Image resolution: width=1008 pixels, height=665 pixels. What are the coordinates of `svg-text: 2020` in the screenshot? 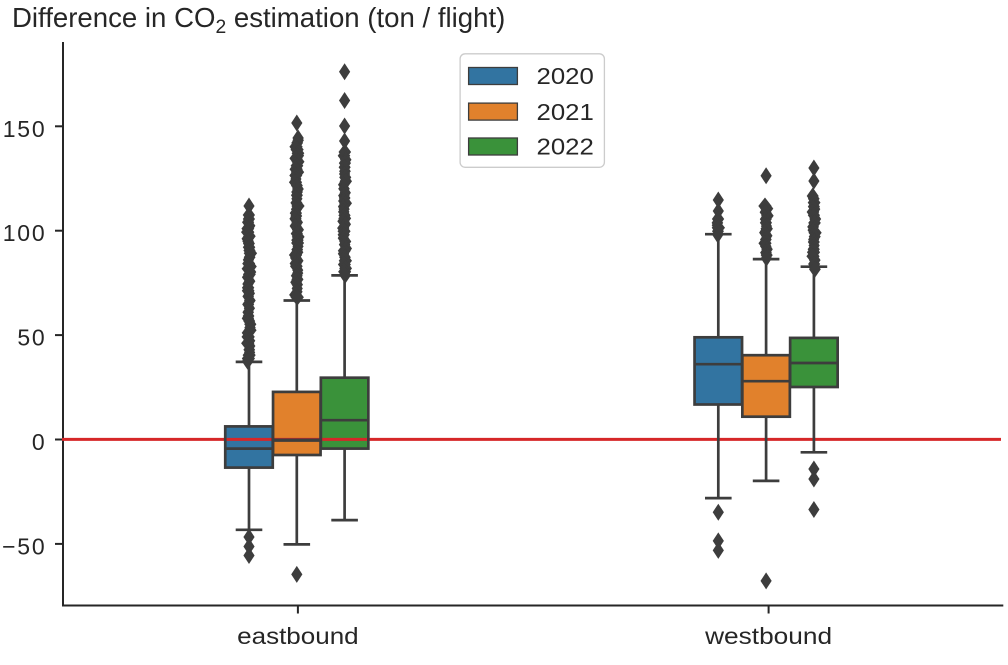 It's located at (565, 76).